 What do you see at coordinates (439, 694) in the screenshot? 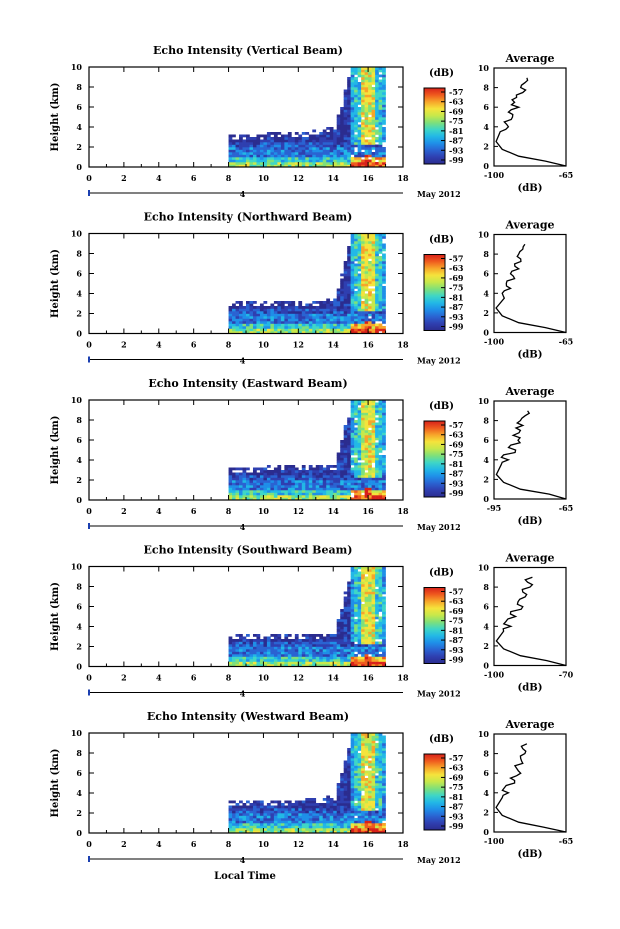
I see `month-label: May 2012` at bounding box center [439, 694].